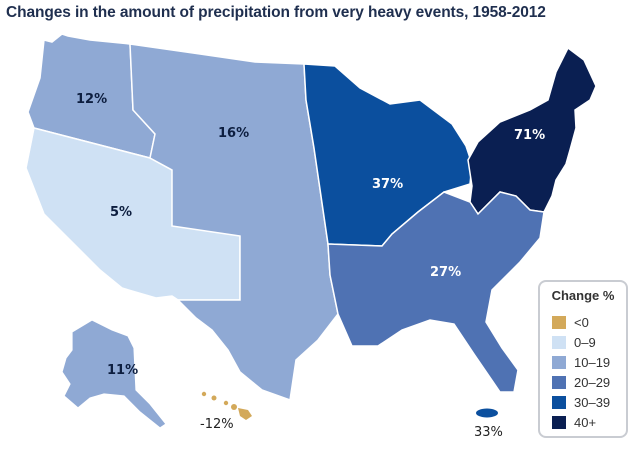 The image size is (640, 476). Describe the element at coordinates (122, 370) in the screenshot. I see `label-alaska: 11%` at that location.